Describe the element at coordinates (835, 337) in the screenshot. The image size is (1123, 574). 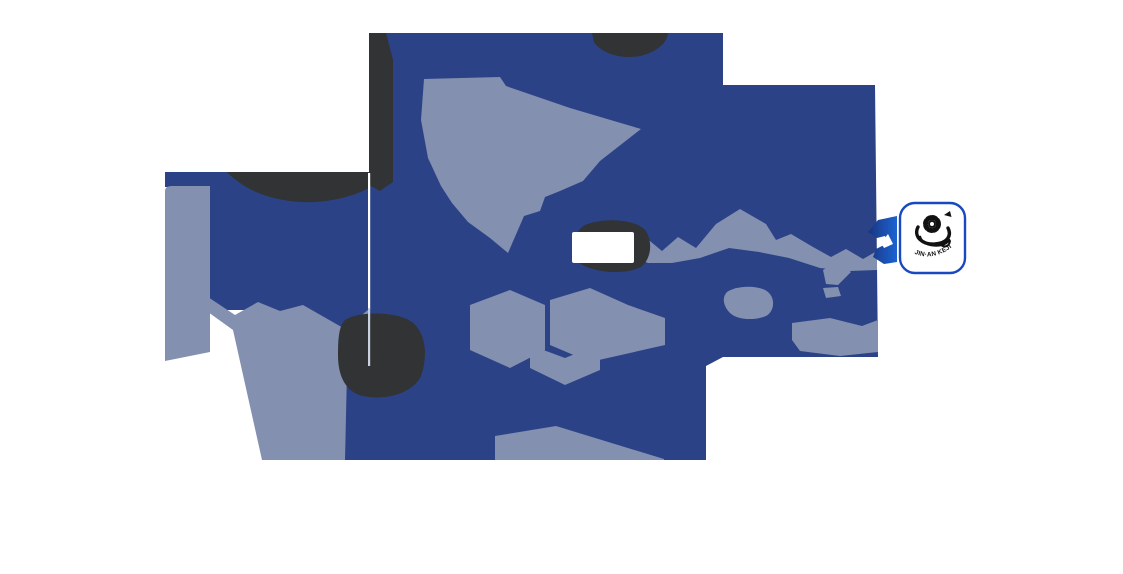
I see `map-region-gray-blob-right-b` at that location.